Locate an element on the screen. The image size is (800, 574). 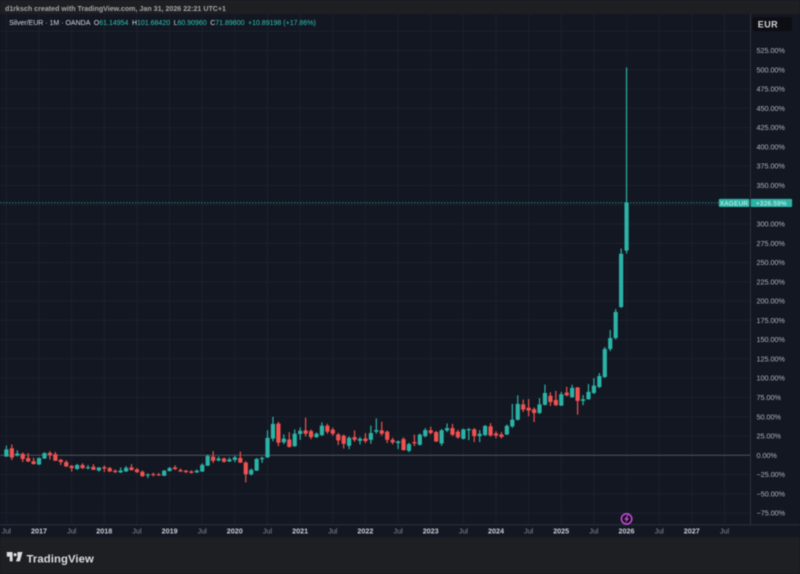
svg-text: 375.00% is located at coordinates (771, 166).